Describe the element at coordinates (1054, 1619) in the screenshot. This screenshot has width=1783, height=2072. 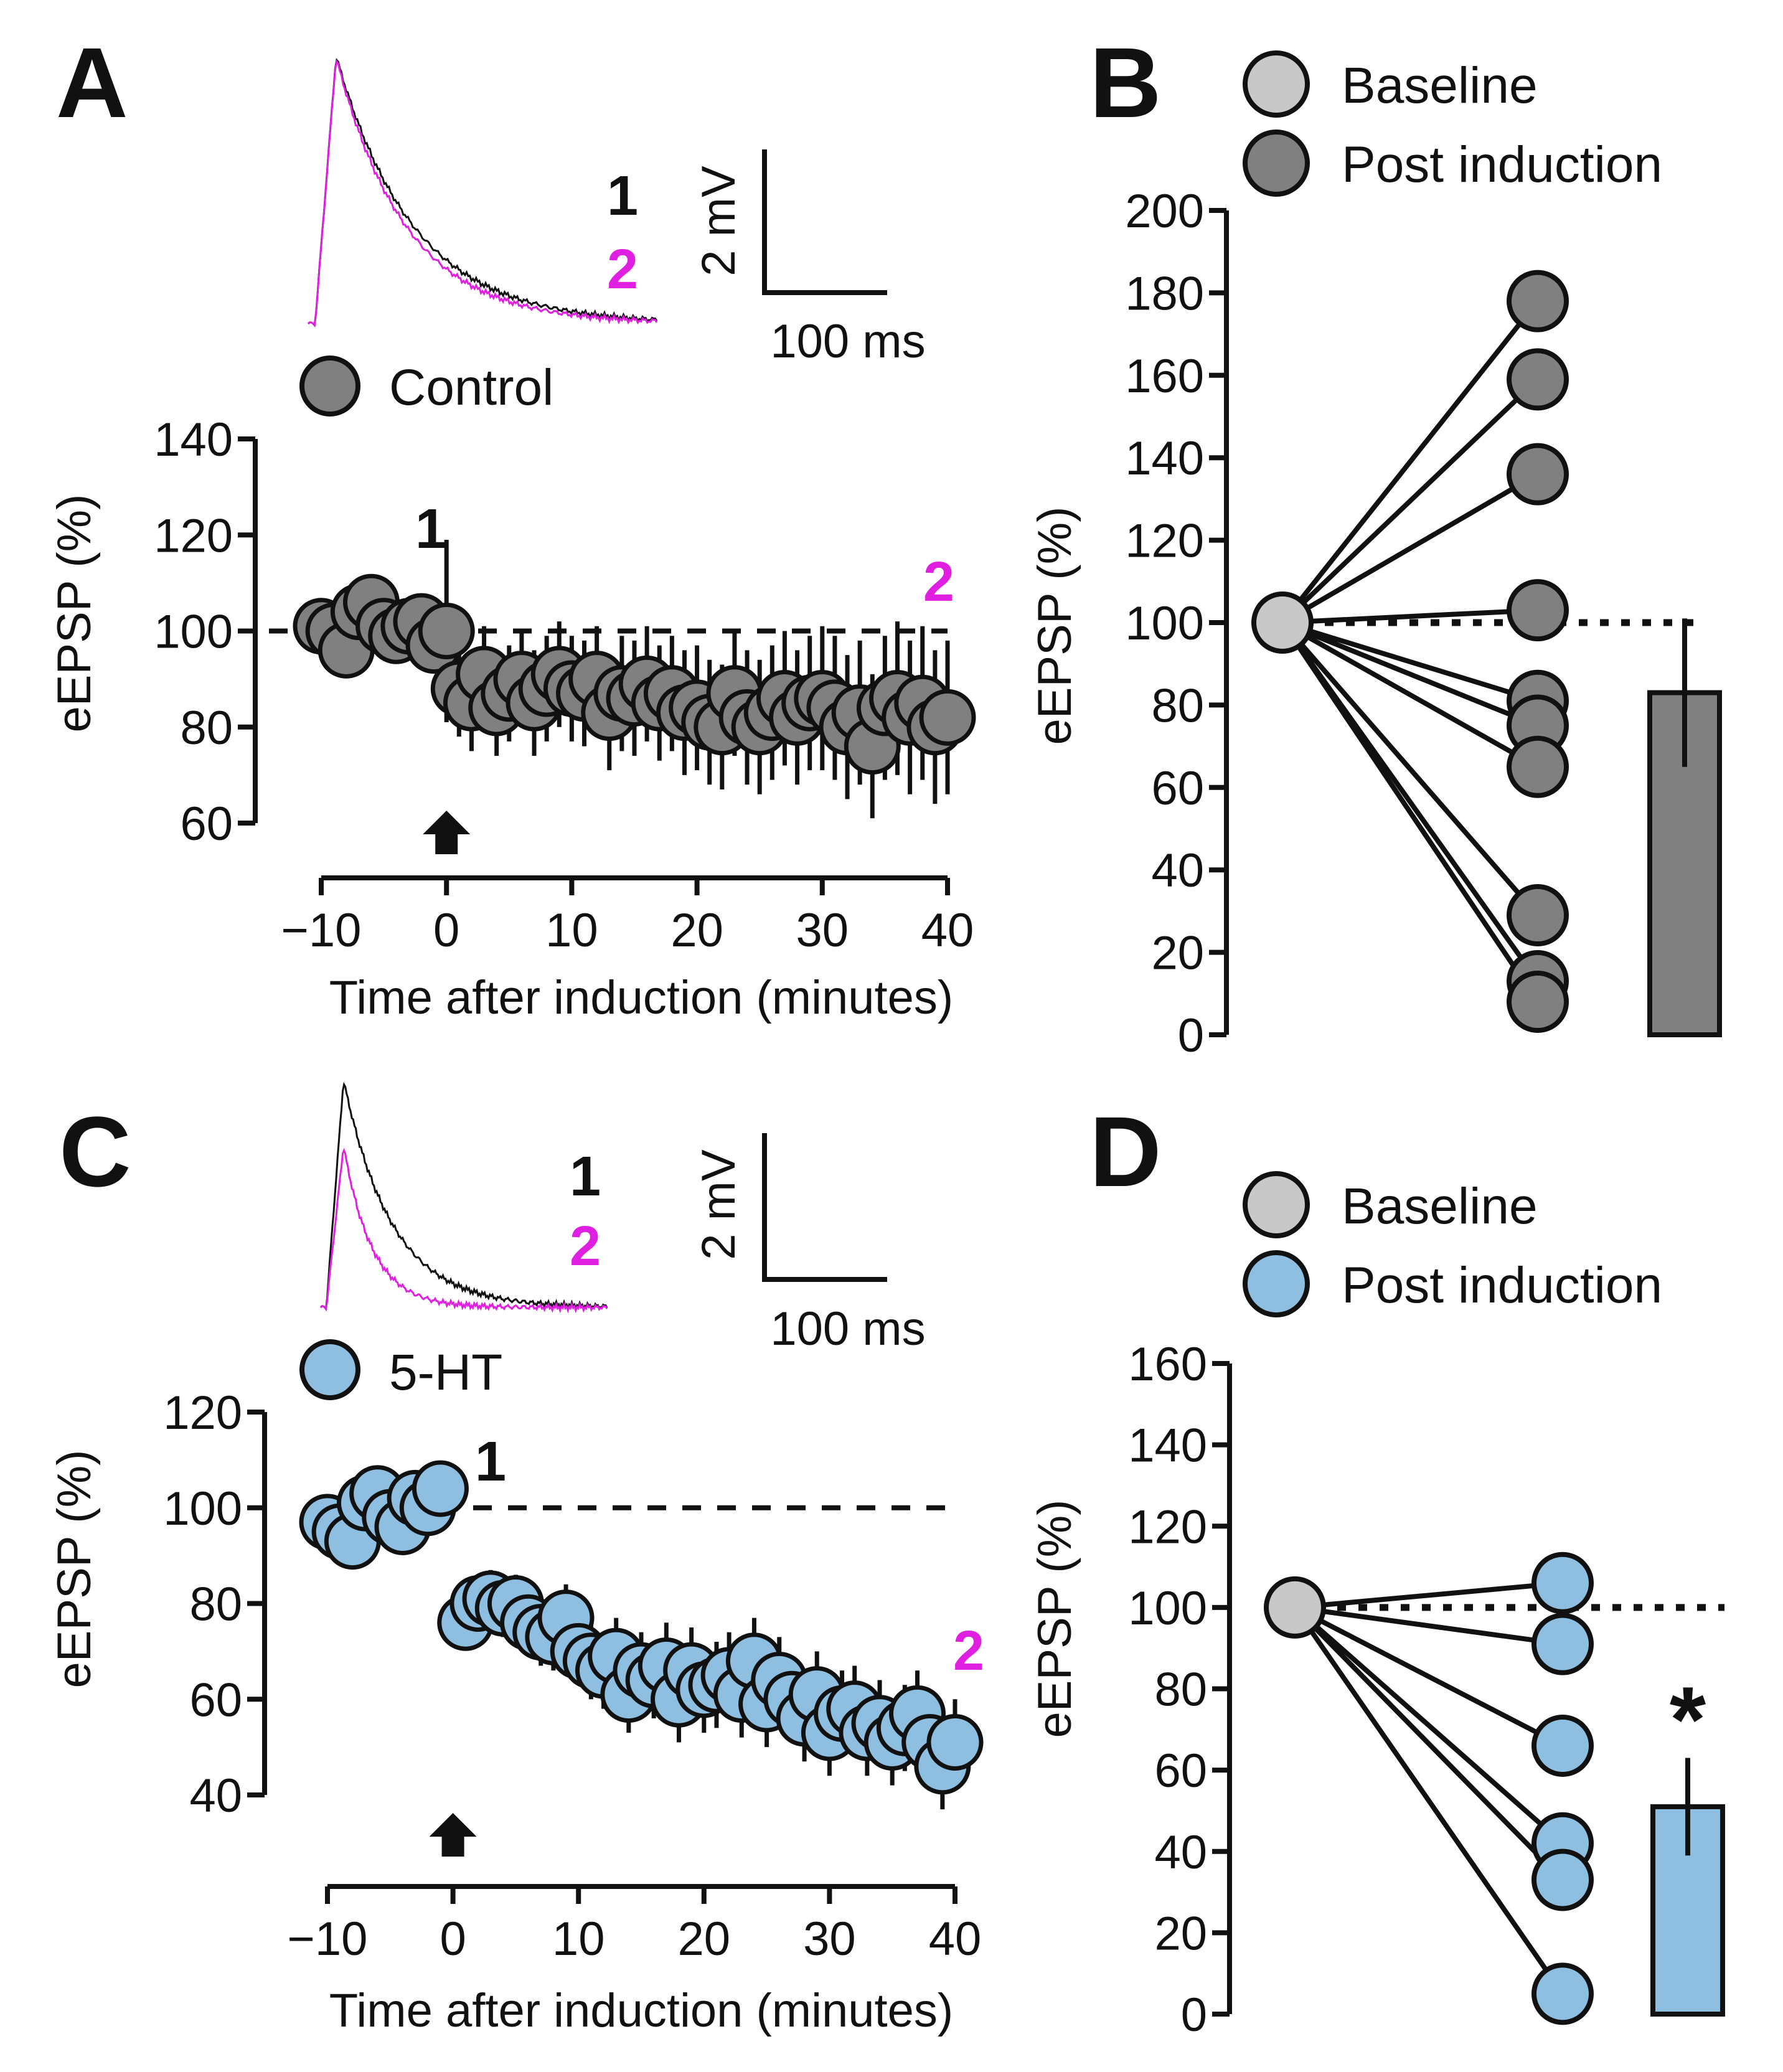
I see `y-axis-title-d: eEPSP (%)` at that location.